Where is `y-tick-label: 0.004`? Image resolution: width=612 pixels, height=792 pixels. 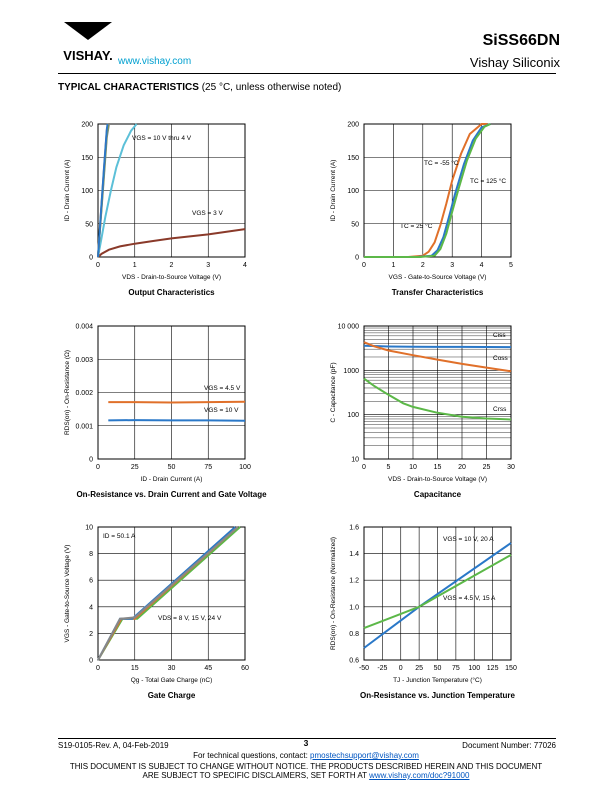 y-tick-label: 0.004 is located at coordinates (84, 327).